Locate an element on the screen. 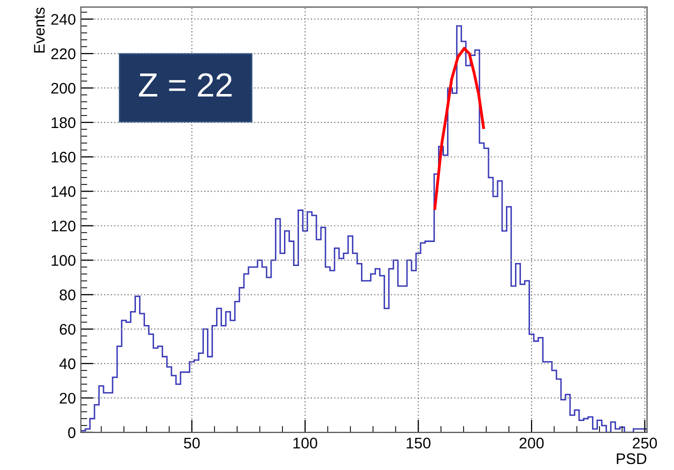  y-tick-label: 80 is located at coordinates (68, 295).